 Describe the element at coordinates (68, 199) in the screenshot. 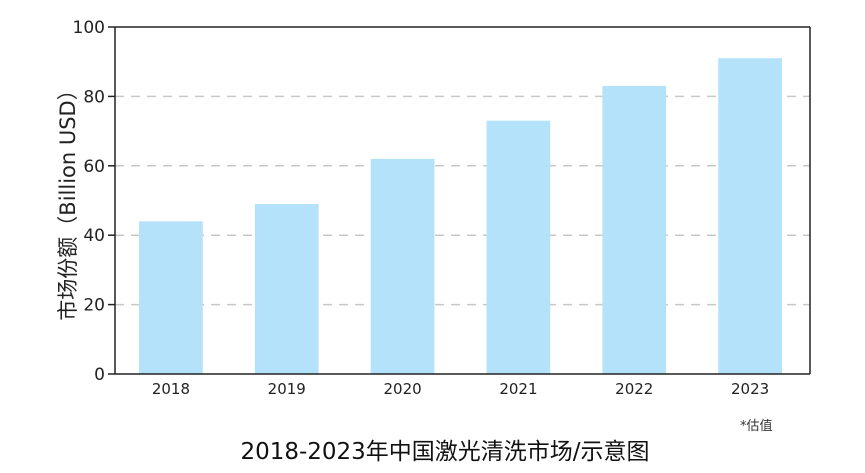

I see `y-axis-label: 市场份额（Billion USD）` at that location.